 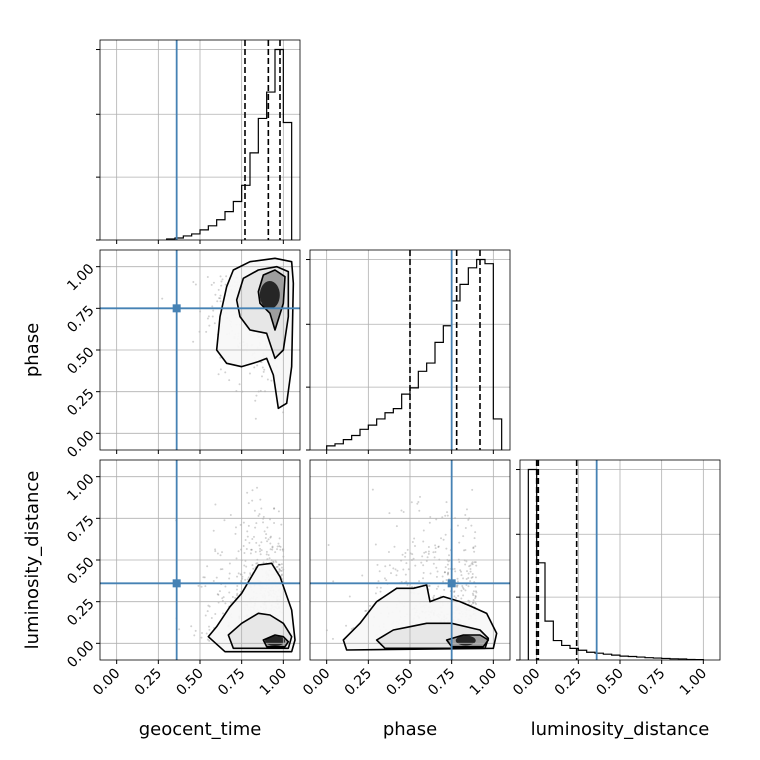 I want to click on truth-marker, so click(x=176, y=308).